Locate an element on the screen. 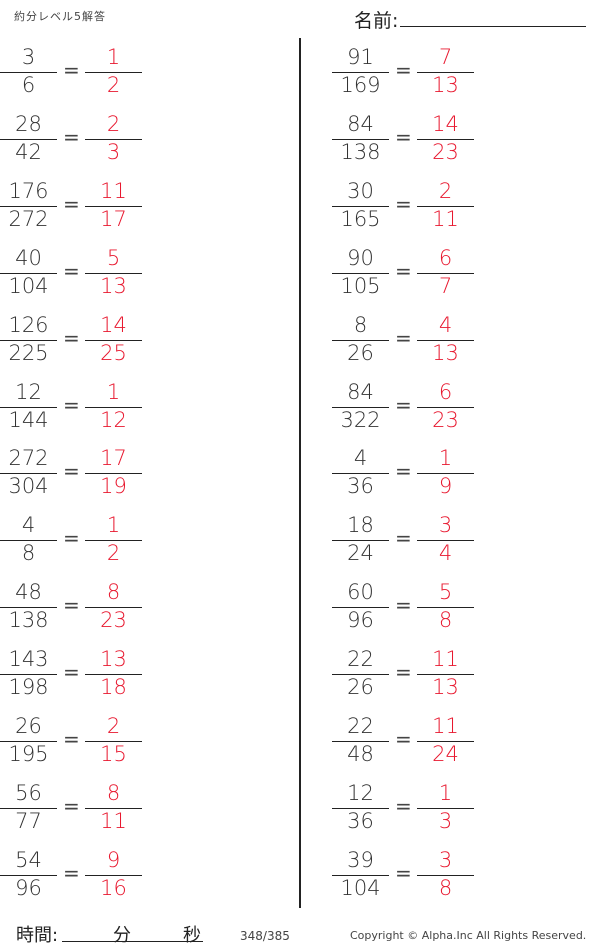 This screenshot has width=600, height=948. answer-fraction: 9 16 is located at coordinates (113, 876).